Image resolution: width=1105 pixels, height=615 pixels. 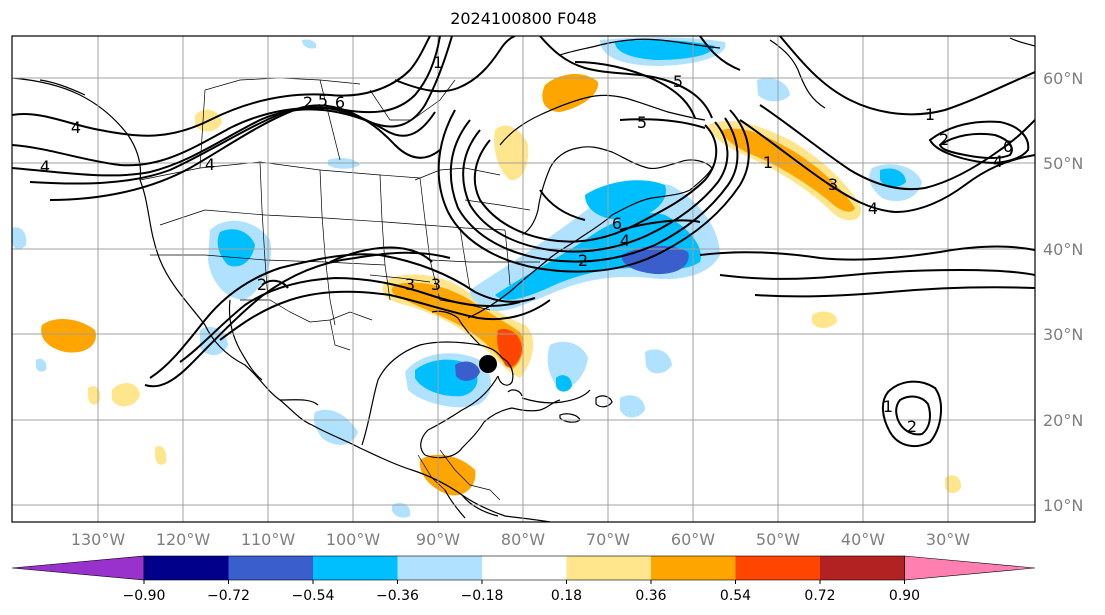 What do you see at coordinates (98, 539) in the screenshot?
I see `lon-label: 130°W` at bounding box center [98, 539].